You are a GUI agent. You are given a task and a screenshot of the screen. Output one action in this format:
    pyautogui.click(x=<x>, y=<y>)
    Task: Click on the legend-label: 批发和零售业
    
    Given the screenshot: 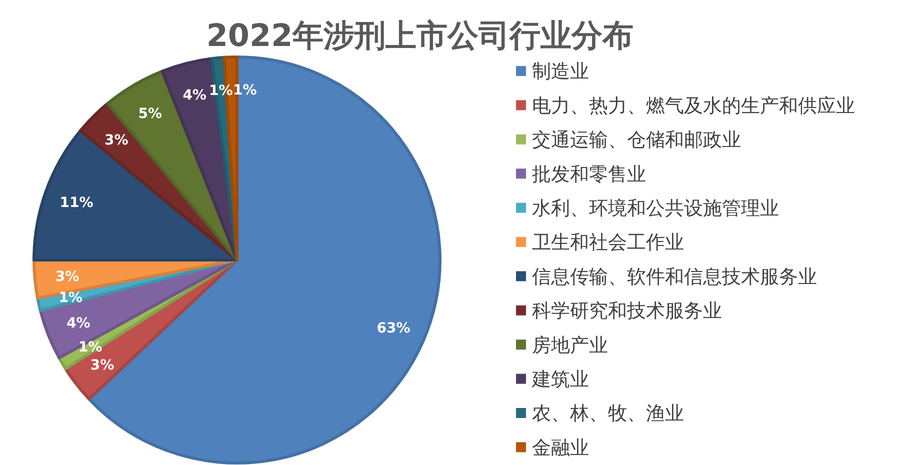 What is the action you would take?
    pyautogui.click(x=589, y=174)
    